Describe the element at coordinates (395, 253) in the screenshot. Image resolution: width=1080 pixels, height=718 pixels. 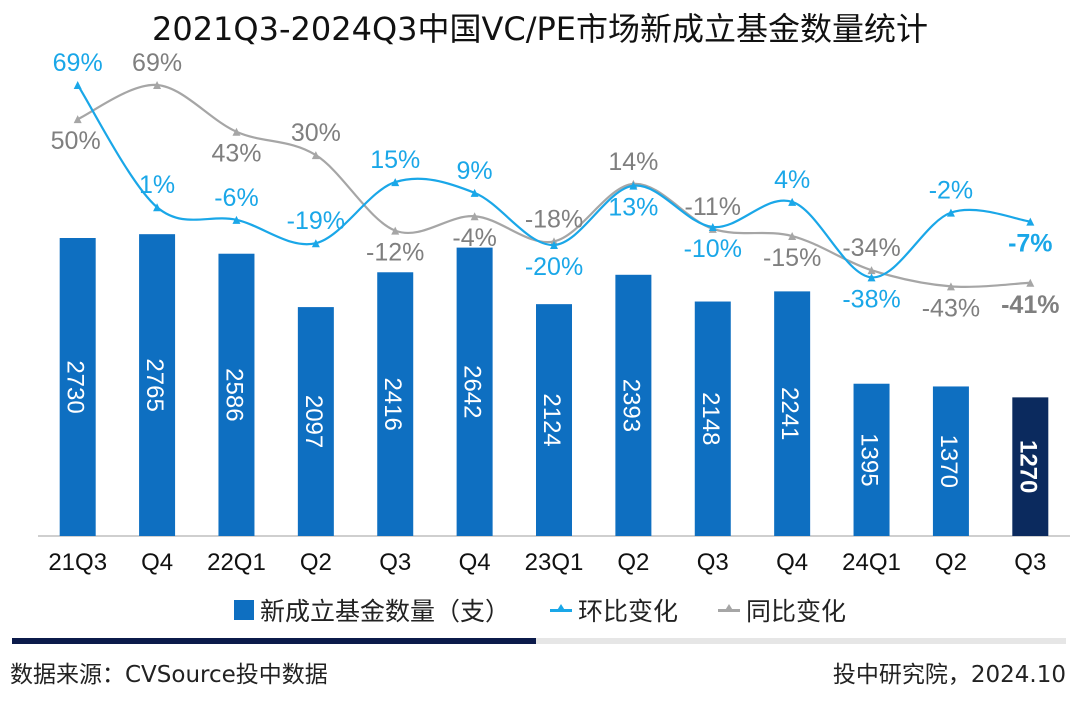
I see `yoy-data-label: -12%` at that location.